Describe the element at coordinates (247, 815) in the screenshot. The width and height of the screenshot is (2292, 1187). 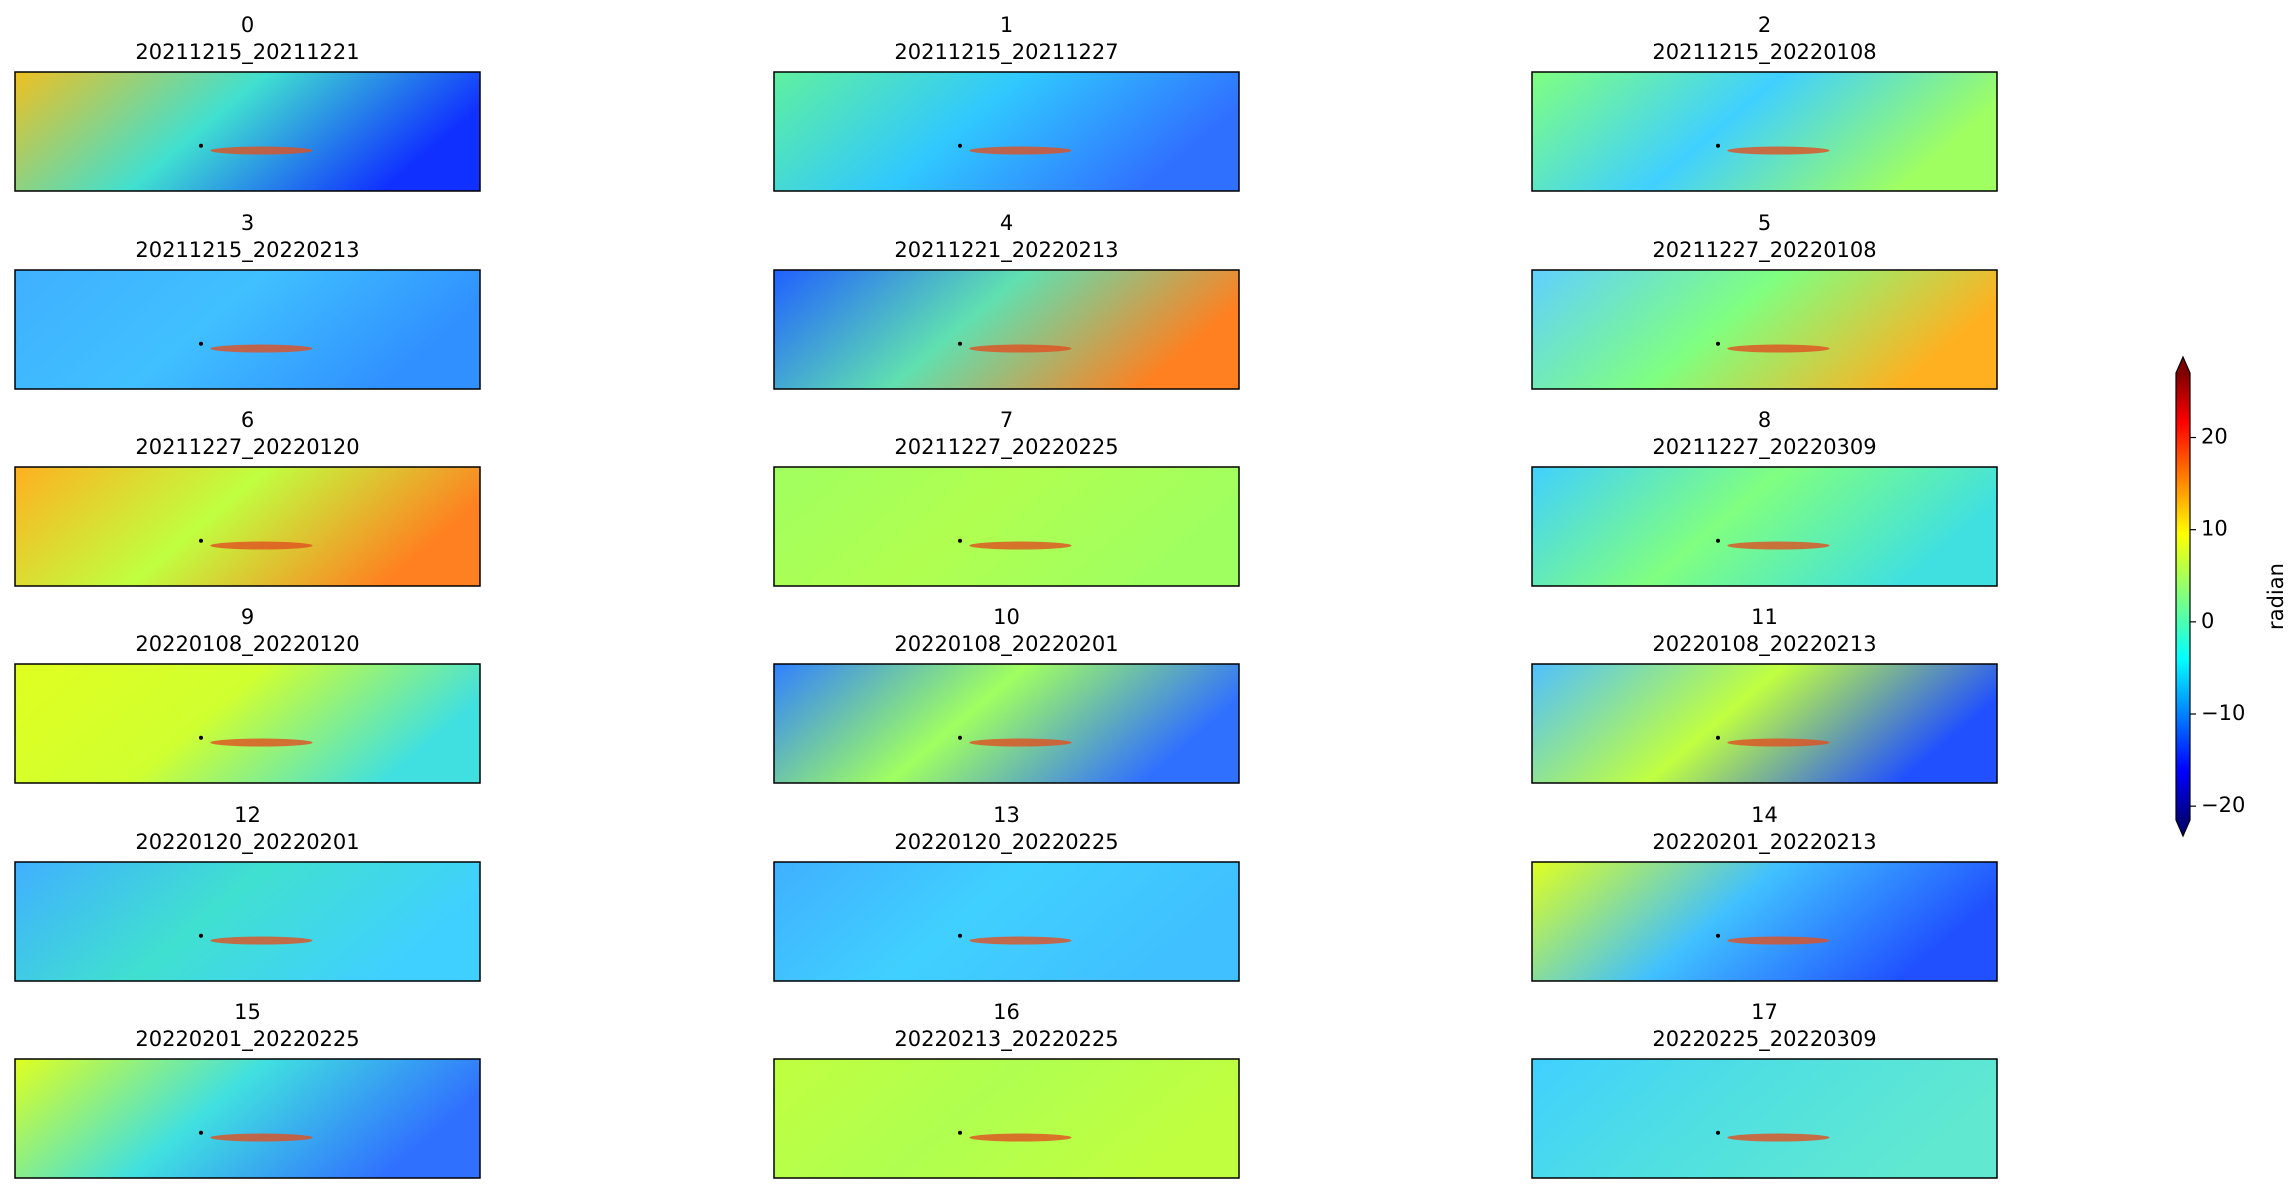
I see `panel-index: 12` at that location.